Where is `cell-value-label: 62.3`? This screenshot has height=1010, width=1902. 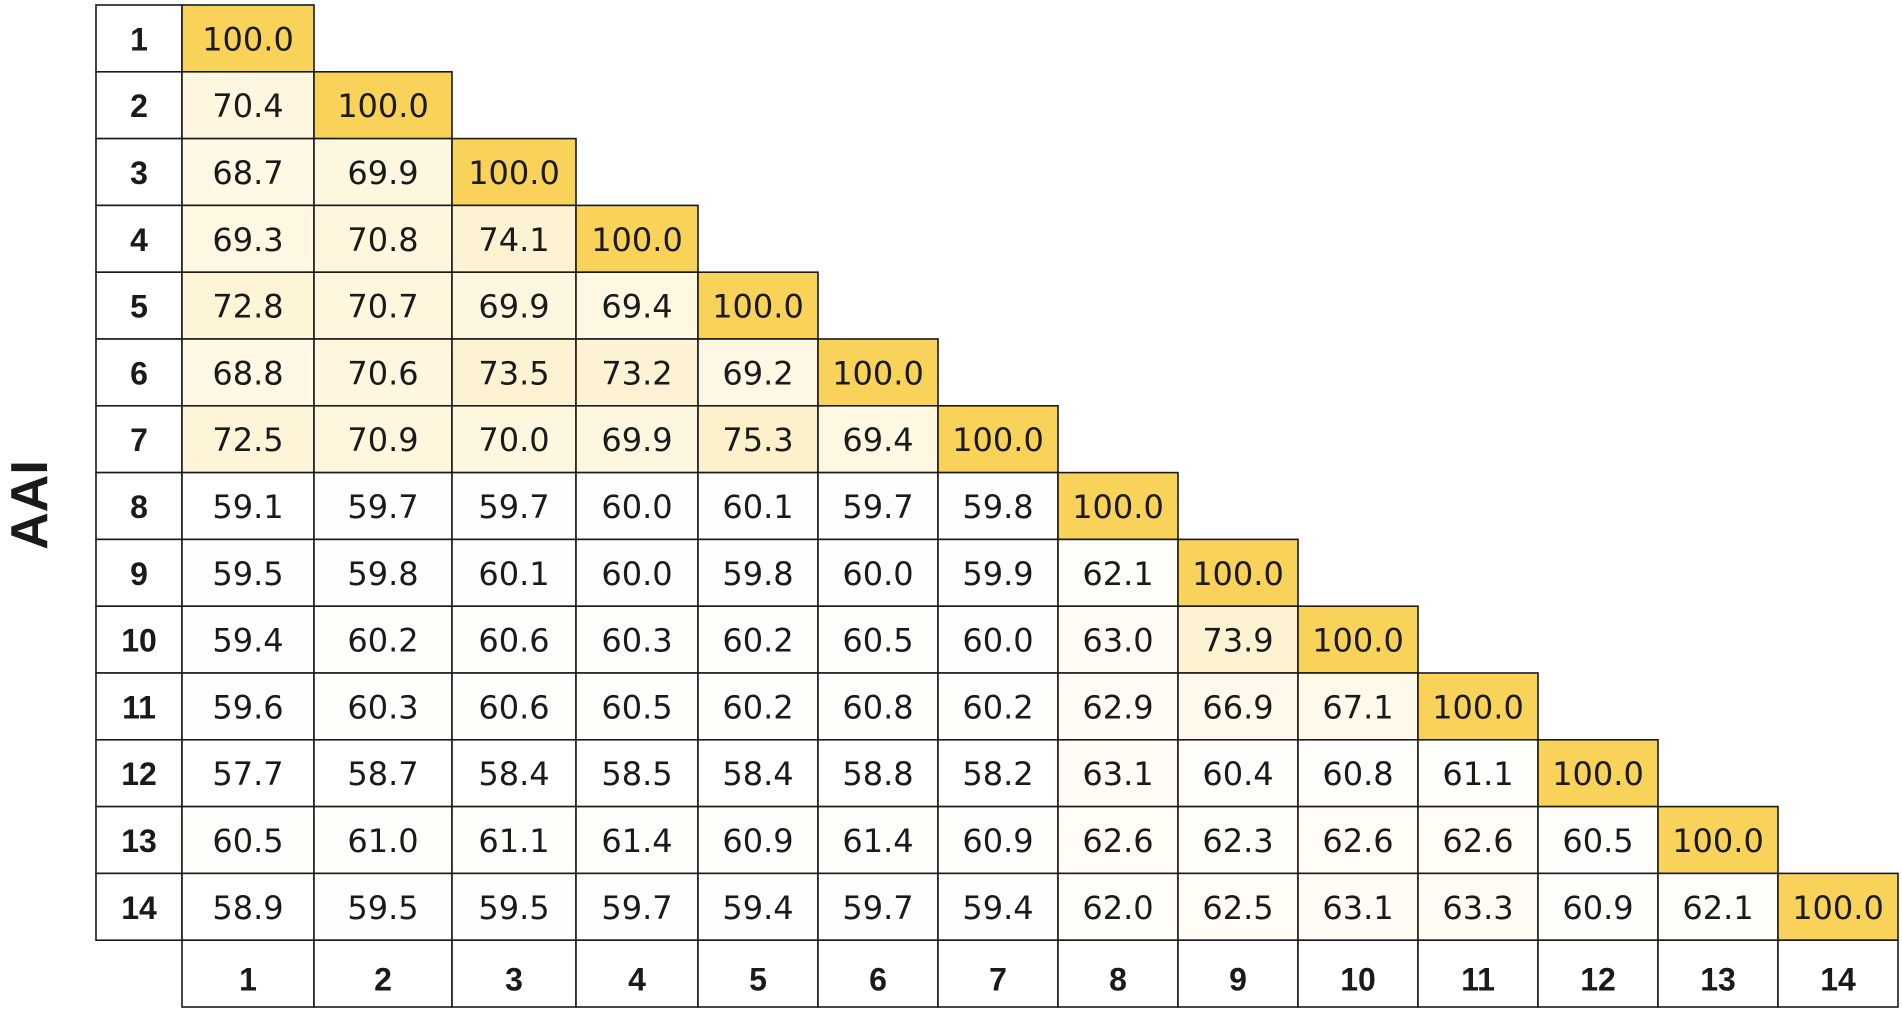 cell-value-label: 62.3 is located at coordinates (1237, 841).